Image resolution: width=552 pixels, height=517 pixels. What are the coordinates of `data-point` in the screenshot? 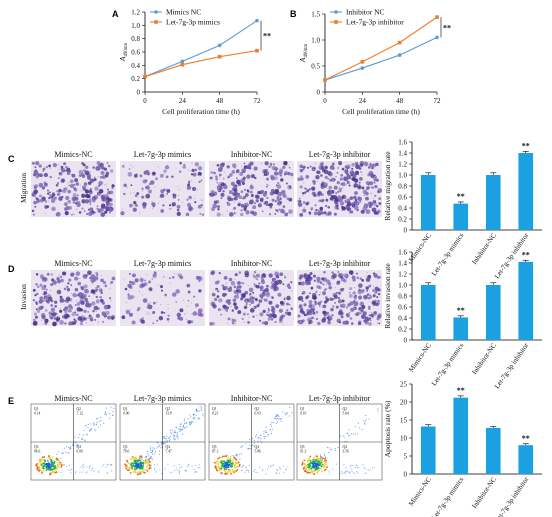 It's located at (399, 55).